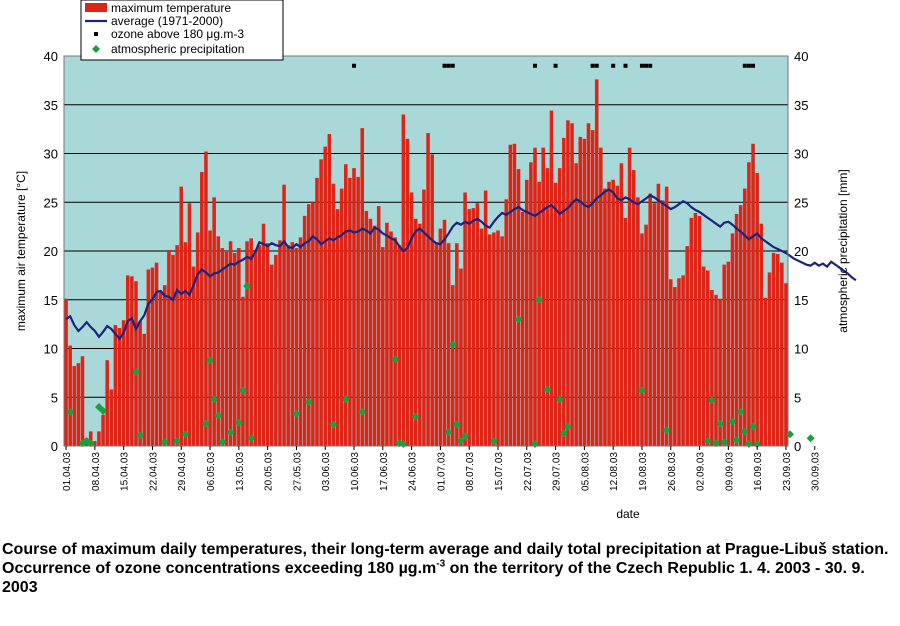 The image size is (900, 626). I want to click on x-tick-label: 12.08.03, so click(614, 471).